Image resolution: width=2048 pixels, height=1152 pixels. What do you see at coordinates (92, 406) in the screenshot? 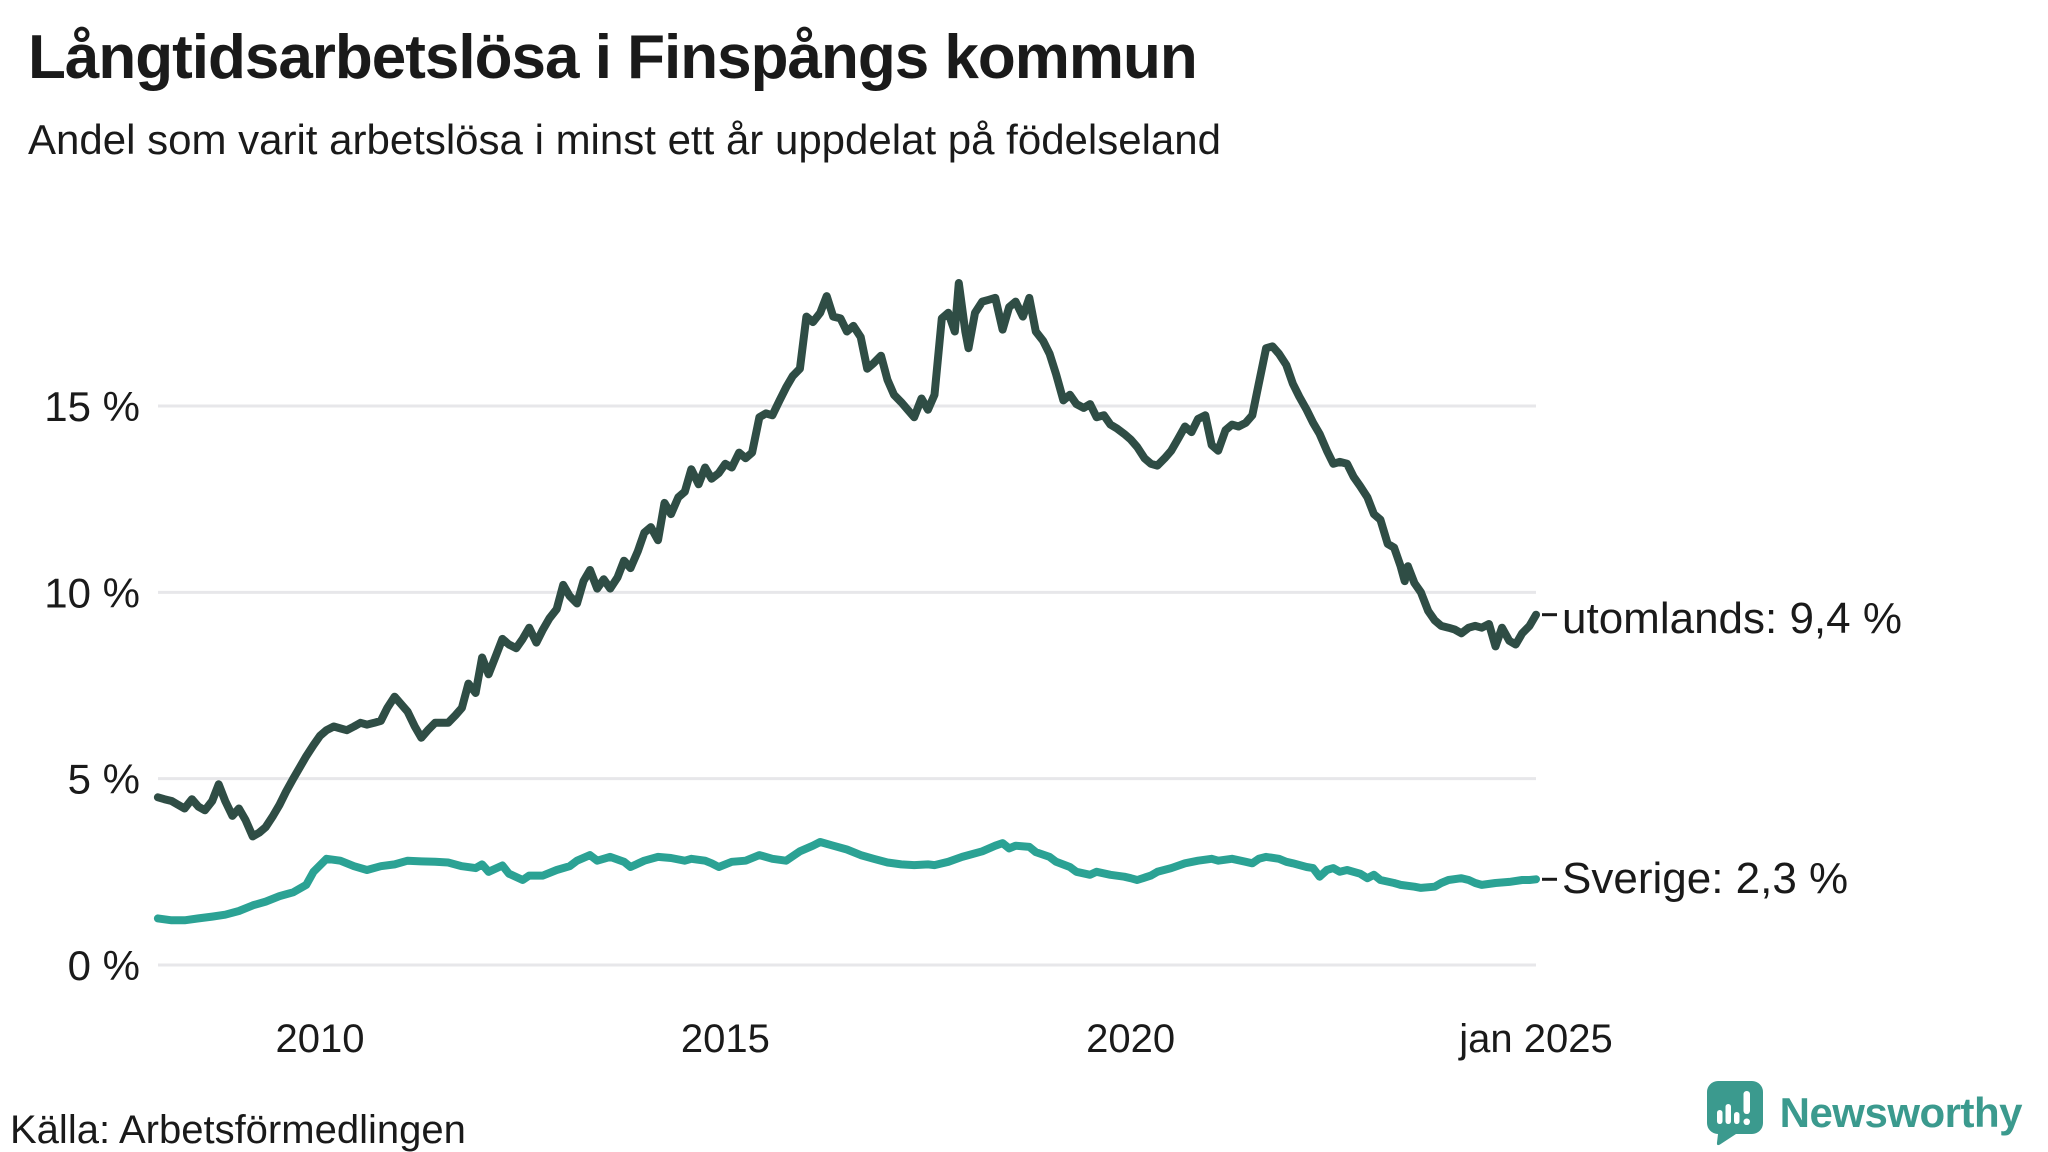
I see `y-tick-label: 15 %` at bounding box center [92, 406].